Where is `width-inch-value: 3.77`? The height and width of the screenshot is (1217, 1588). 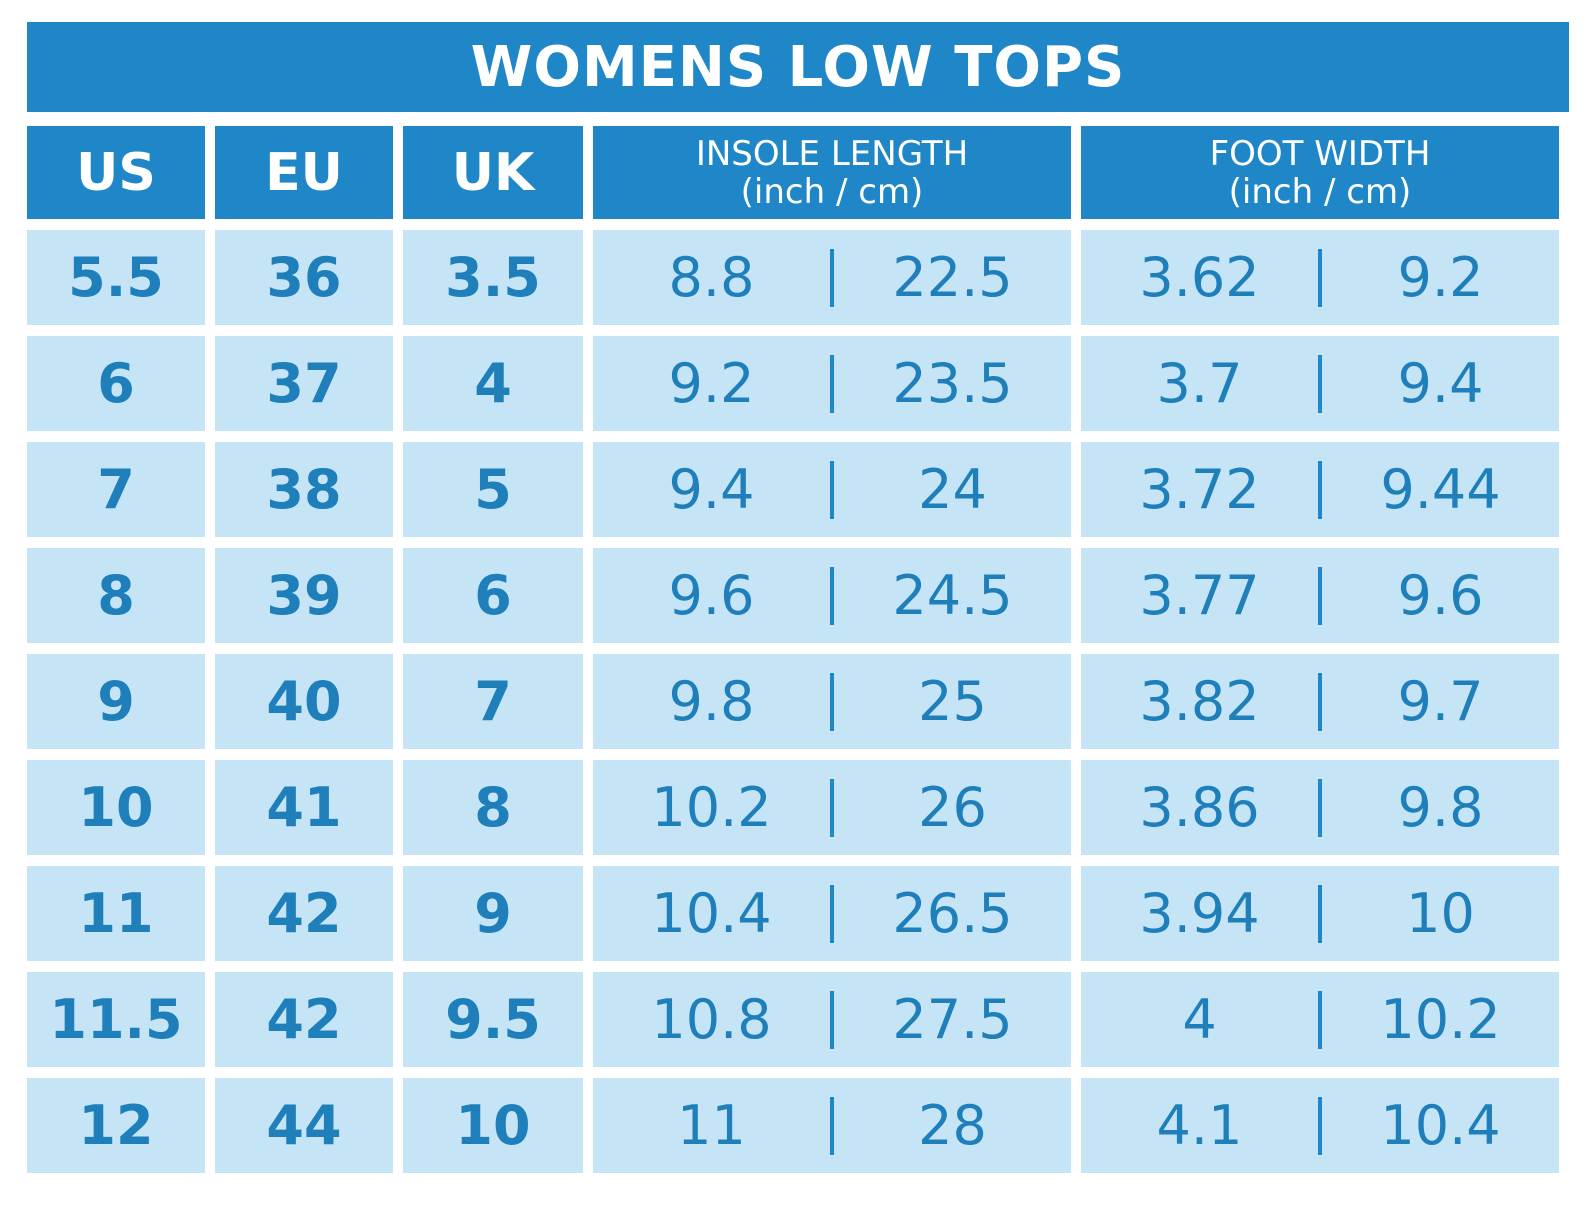 width-inch-value: 3.77 is located at coordinates (1199, 595).